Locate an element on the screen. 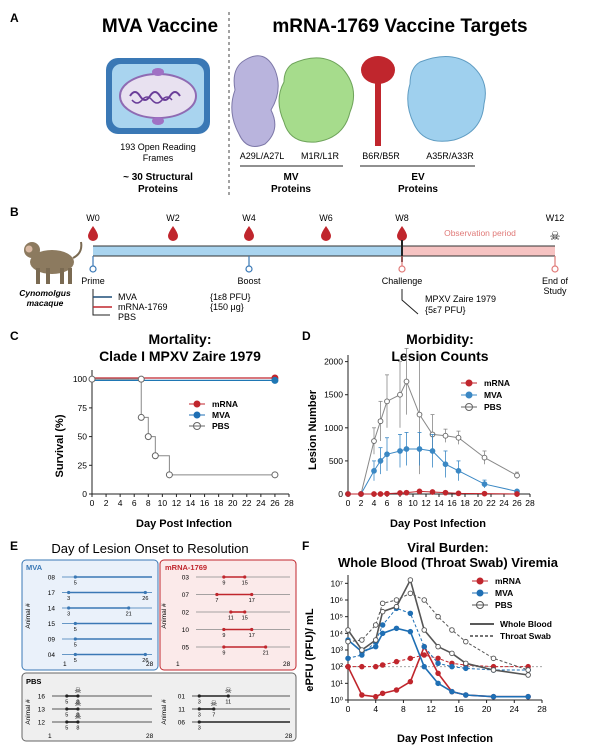 The height and width of the screenshot is (747, 600). orf-line2: Frames is located at coordinates (158, 158).